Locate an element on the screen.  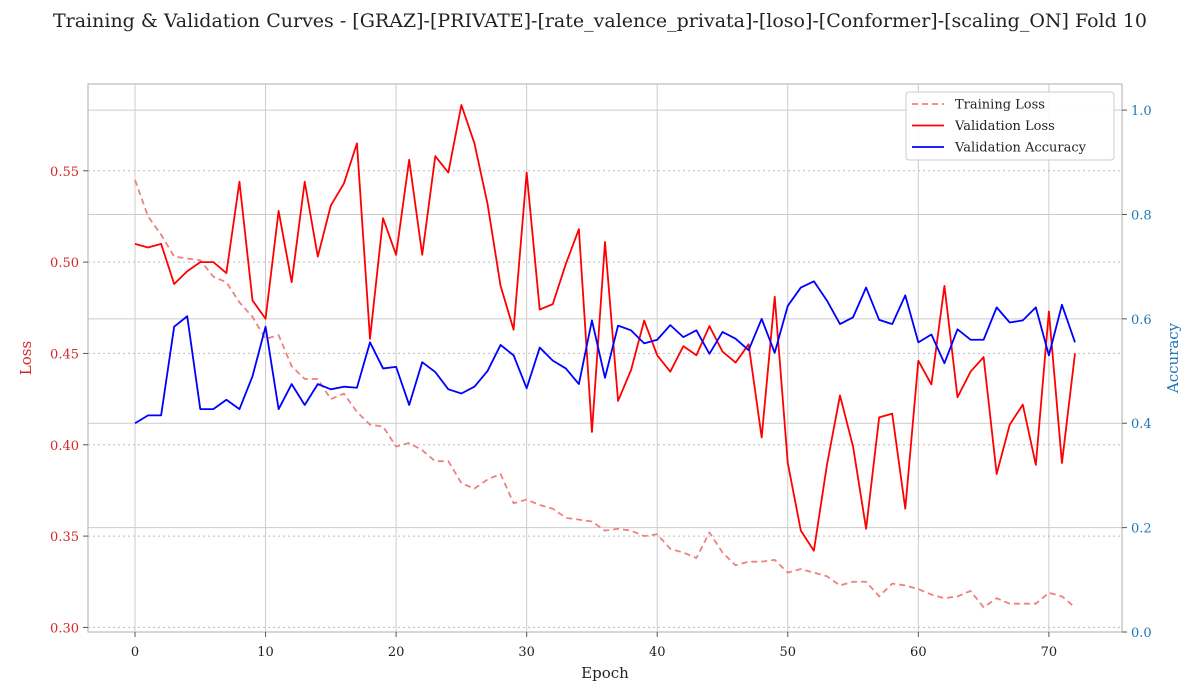
y-right-tick-label: 1.0 is located at coordinates (1141, 111).